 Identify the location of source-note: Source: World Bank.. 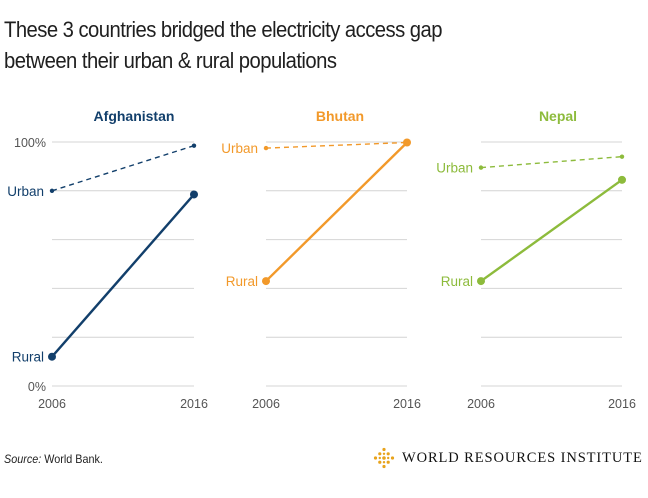
(53, 459).